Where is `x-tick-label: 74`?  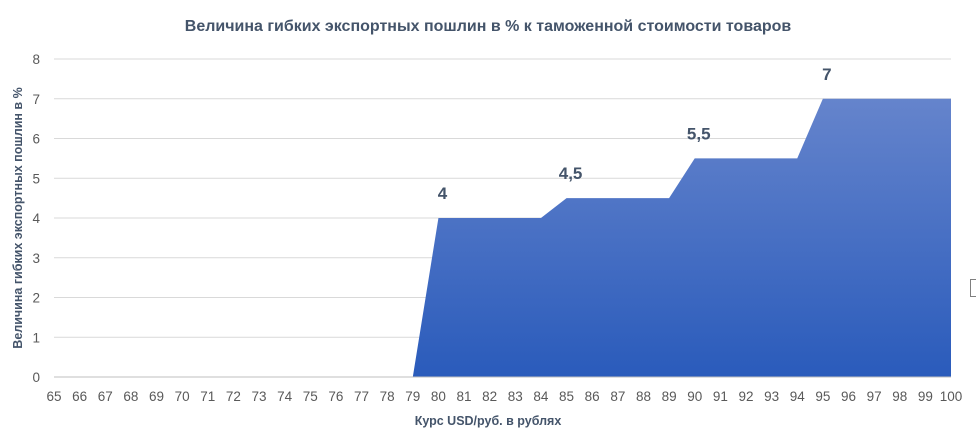
x-tick-label: 74 is located at coordinates (285, 396).